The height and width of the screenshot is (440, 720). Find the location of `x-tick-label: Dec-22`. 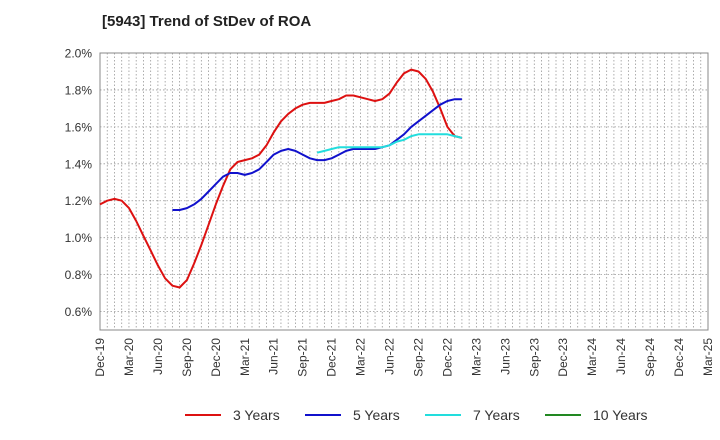

x-tick-label: Dec-22 is located at coordinates (447, 357).